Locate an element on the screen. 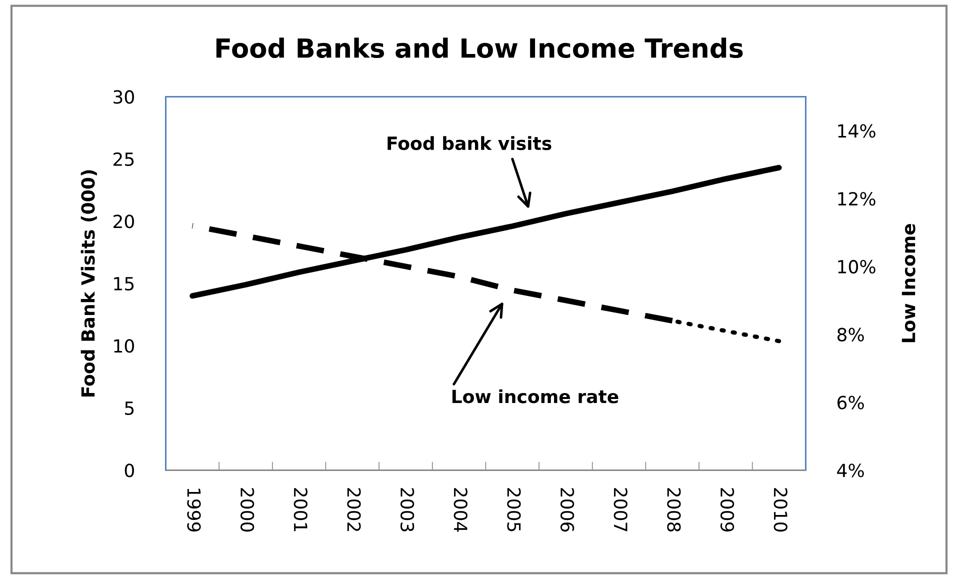  y2-tick-label: 14% is located at coordinates (857, 131).